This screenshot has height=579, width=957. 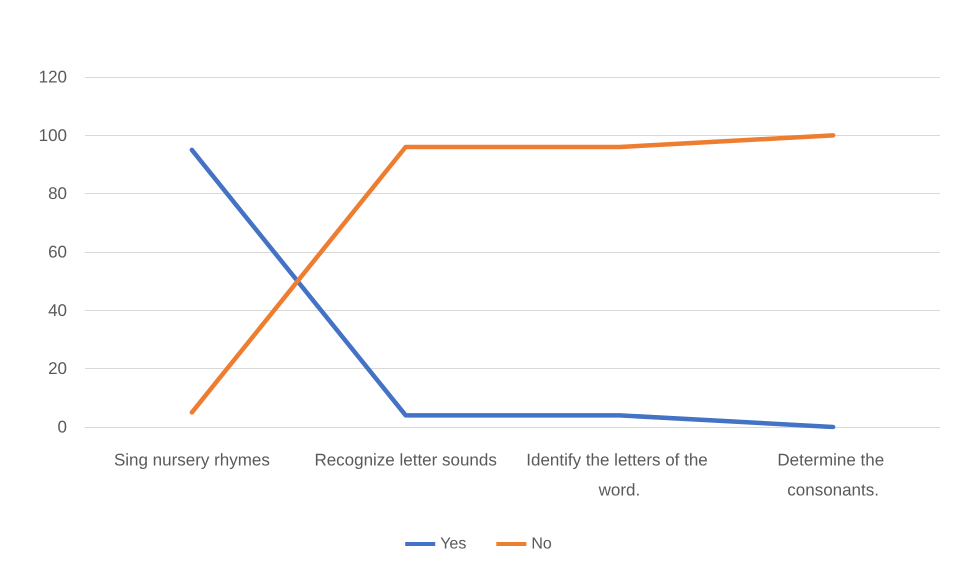 I want to click on y-tick-label: 40, so click(x=57, y=310).